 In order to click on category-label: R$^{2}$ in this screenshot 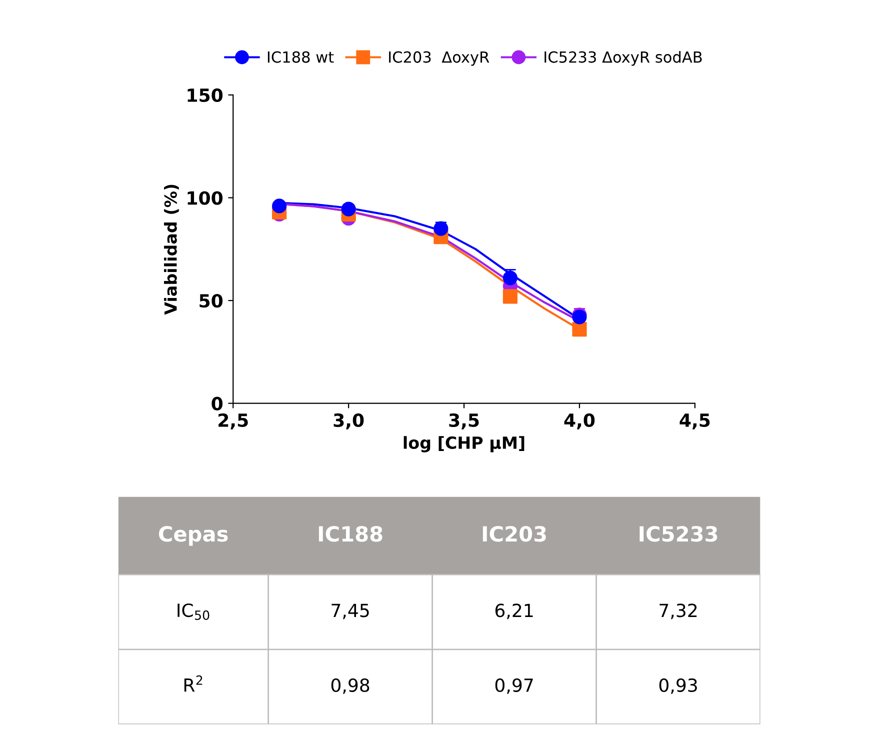, I will do `click(193, 683)`.